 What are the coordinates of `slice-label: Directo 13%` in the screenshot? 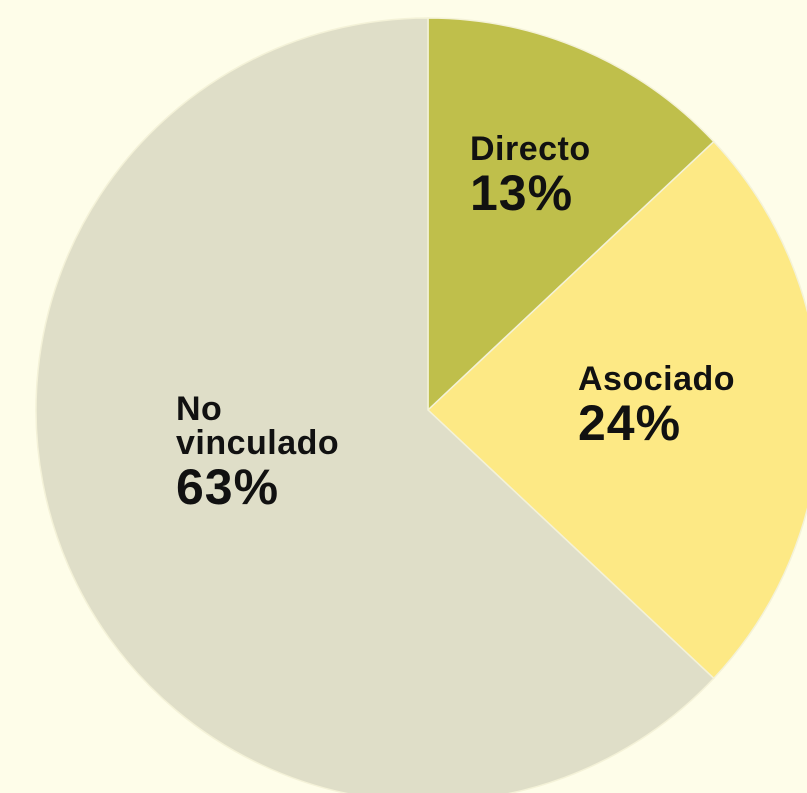 It's located at (570, 175).